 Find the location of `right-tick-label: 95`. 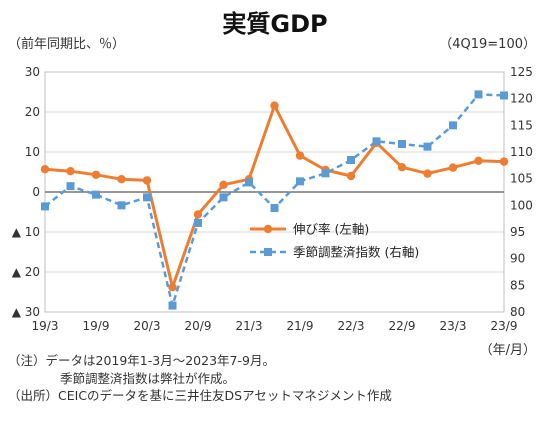

right-tick-label: 95 is located at coordinates (517, 232).